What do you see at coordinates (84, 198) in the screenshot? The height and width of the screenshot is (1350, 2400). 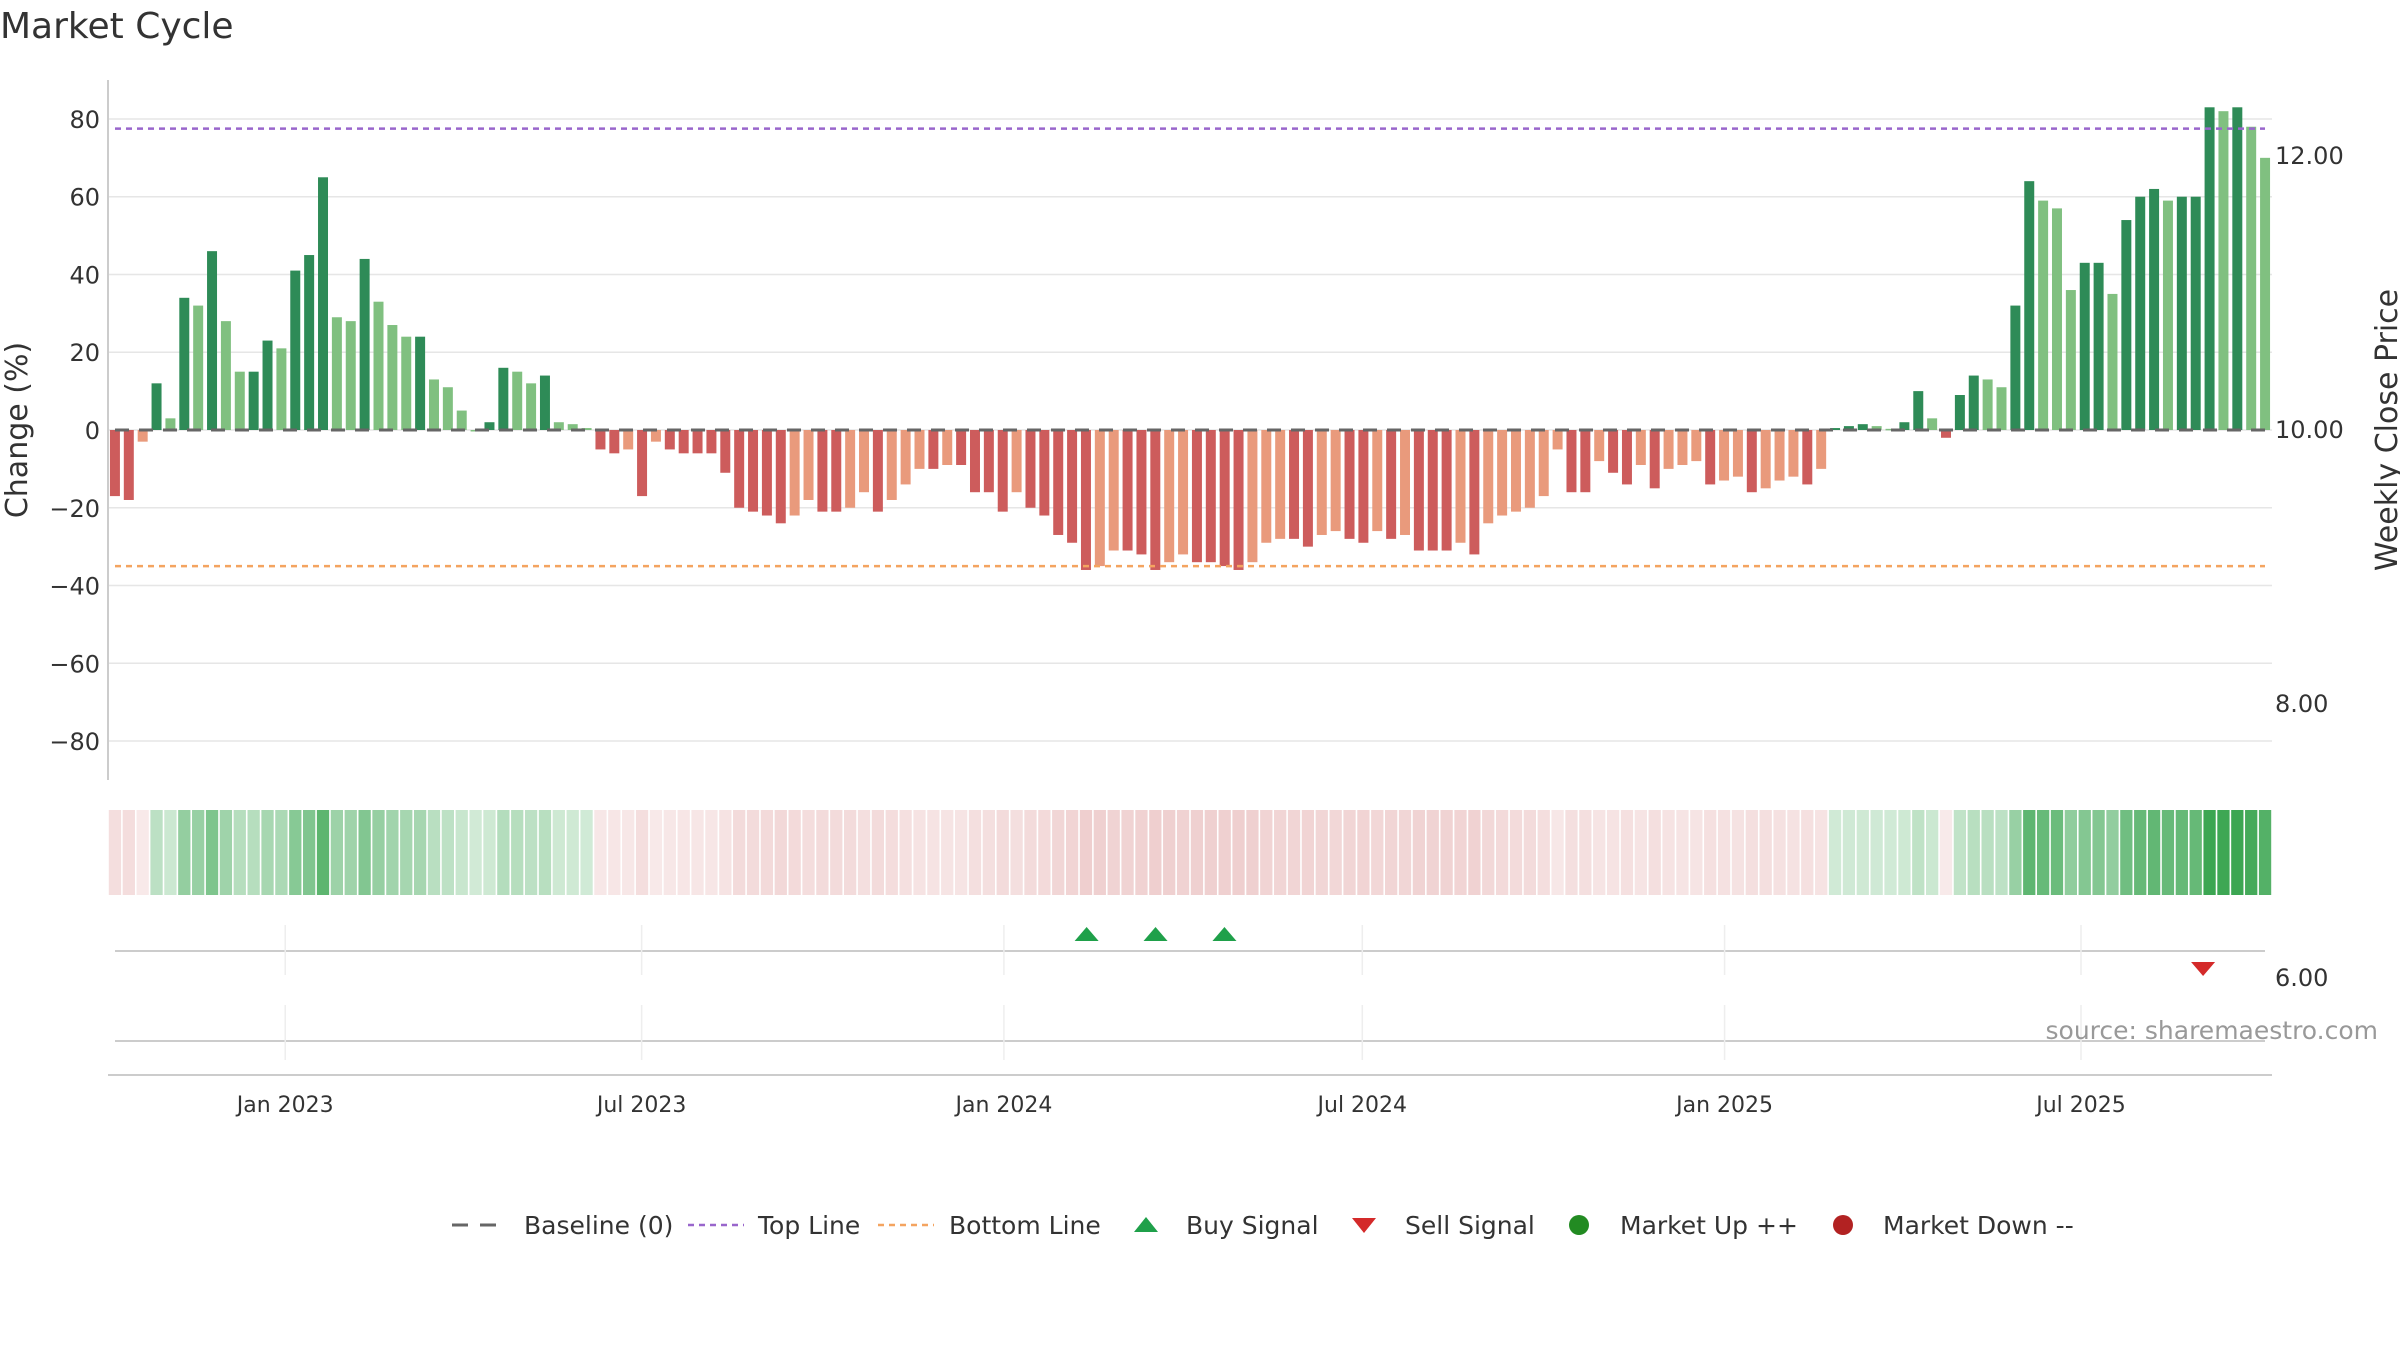 I see `y-tick-left: 60` at bounding box center [84, 198].